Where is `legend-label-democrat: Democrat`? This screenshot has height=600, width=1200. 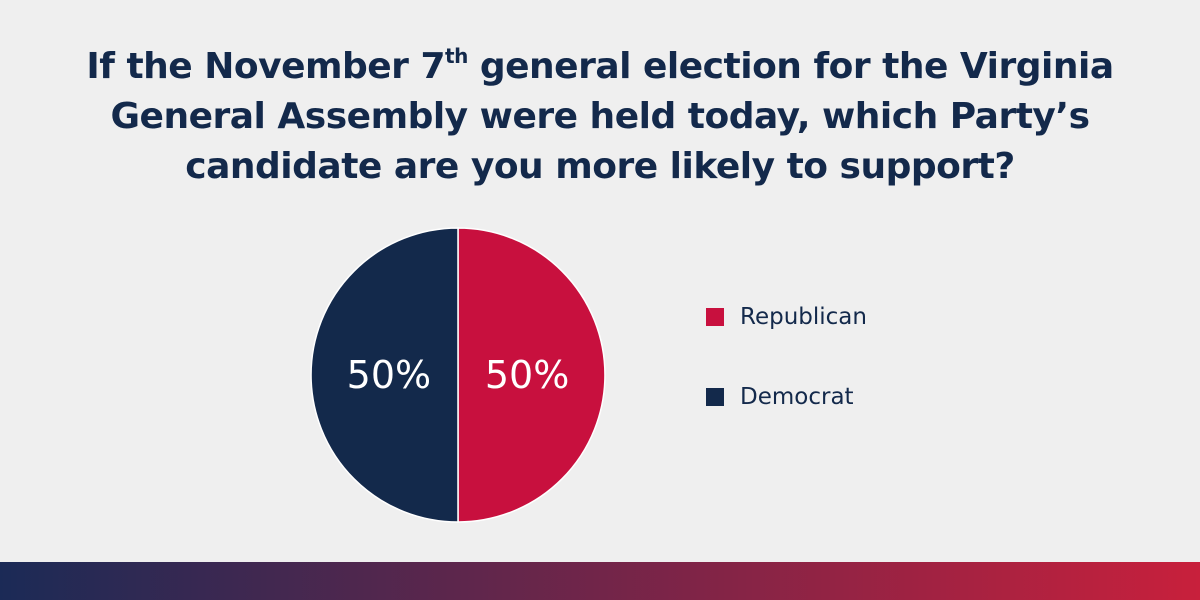
legend-label-democrat: Democrat is located at coordinates (797, 397).